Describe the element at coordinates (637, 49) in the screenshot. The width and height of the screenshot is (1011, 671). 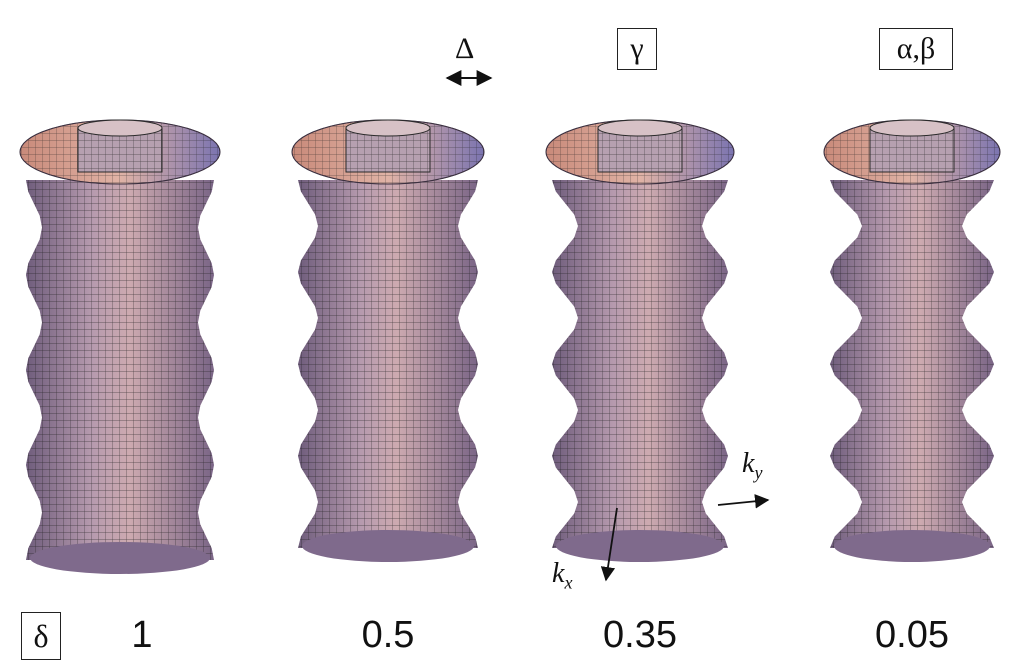
I see `gamma-label-box: γ` at that location.